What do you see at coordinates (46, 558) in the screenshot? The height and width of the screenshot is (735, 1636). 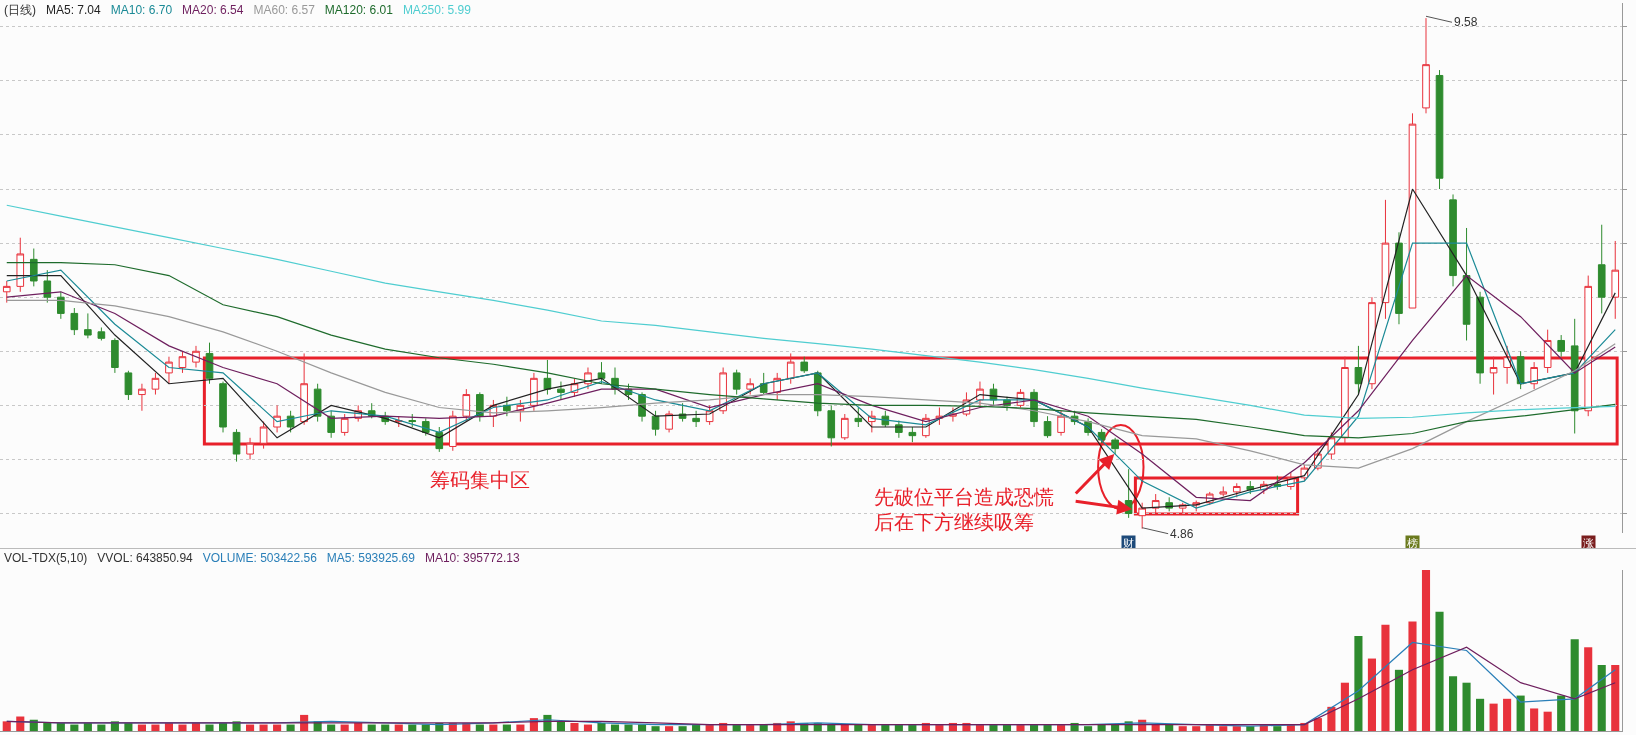 I see `chart-title: VOL-TDX(5,10)` at bounding box center [46, 558].